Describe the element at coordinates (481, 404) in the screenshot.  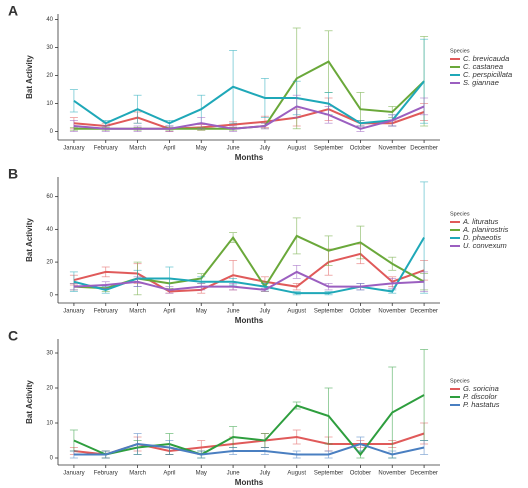
I see `legend-label: P. hastatus` at that location.